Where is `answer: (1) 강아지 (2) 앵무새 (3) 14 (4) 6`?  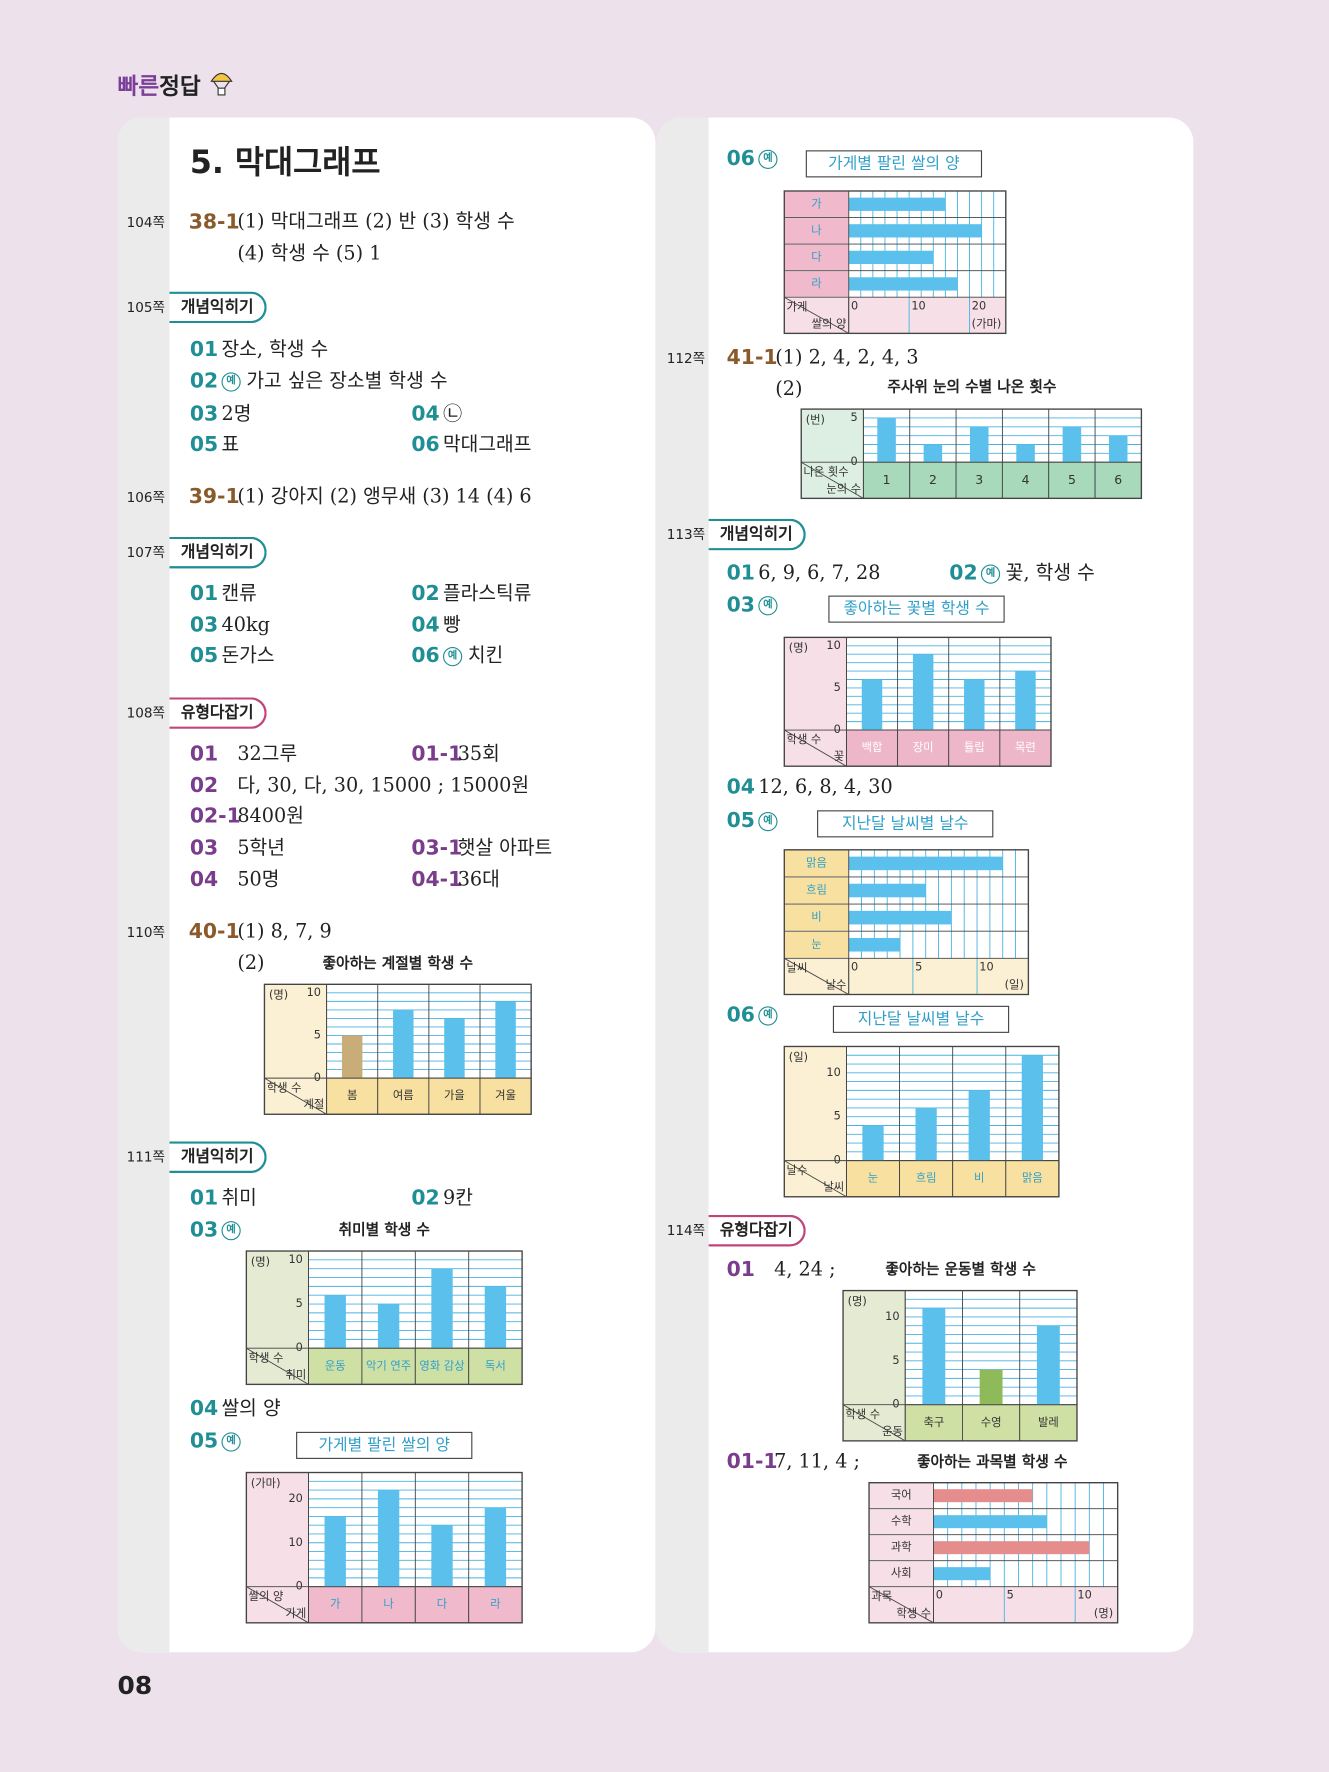 answer: (1) 강아지 (2) 앵무새 (3) 14 (4) 6 is located at coordinates (384, 497).